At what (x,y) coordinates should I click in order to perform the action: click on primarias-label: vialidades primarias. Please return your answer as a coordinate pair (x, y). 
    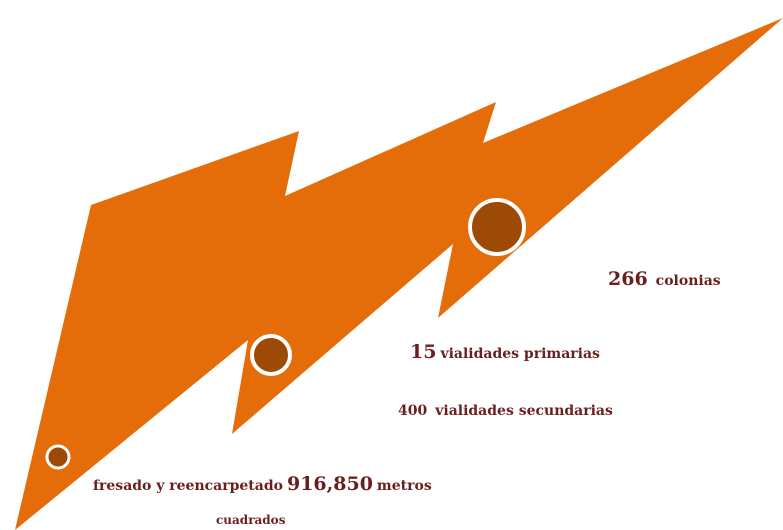
    Looking at the image, I should click on (520, 354).